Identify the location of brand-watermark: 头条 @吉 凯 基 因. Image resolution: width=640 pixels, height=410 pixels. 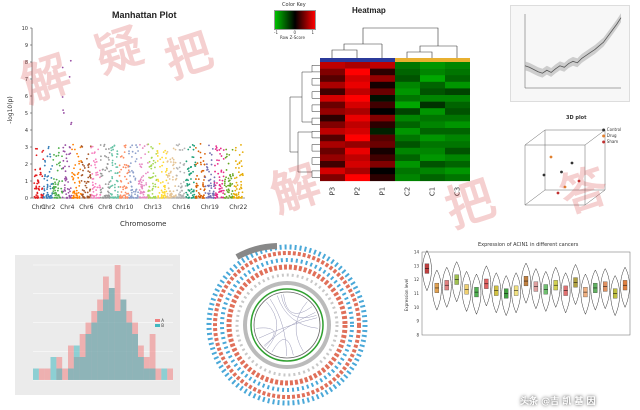
(558, 402).